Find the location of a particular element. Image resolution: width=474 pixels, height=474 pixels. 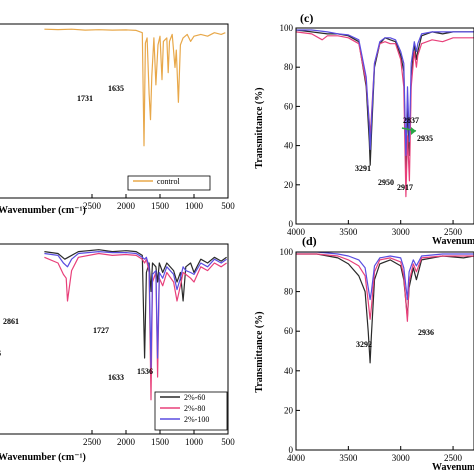

peak-annotation: 2861 is located at coordinates (11, 321).